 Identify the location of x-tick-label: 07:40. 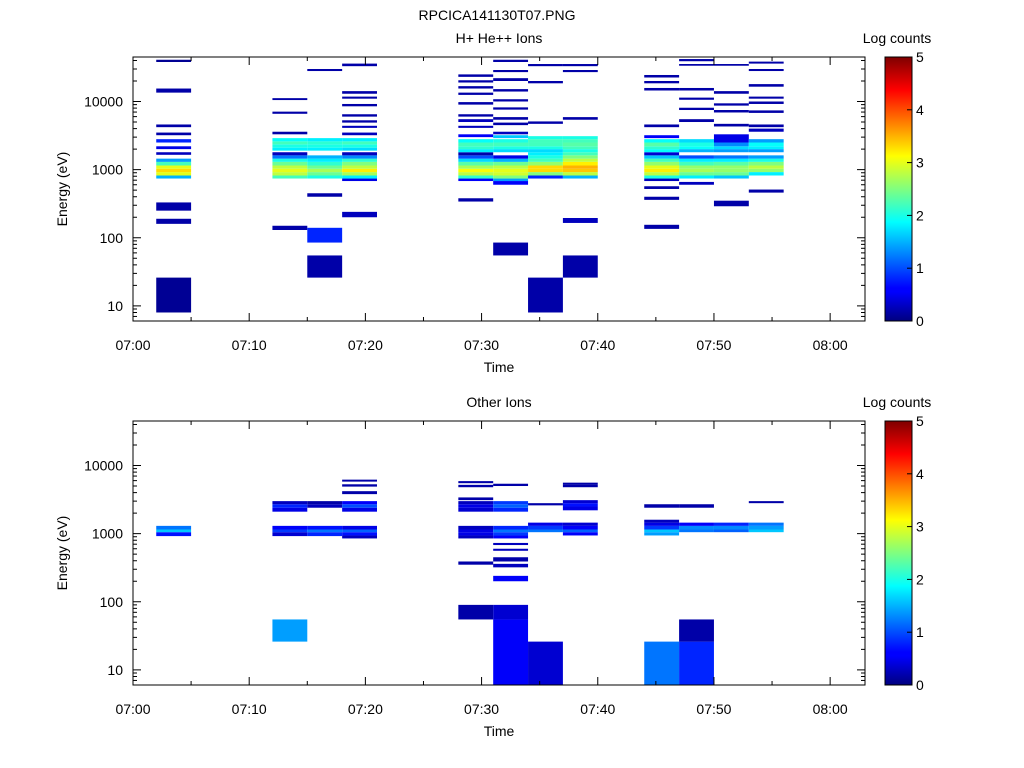
(597, 709).